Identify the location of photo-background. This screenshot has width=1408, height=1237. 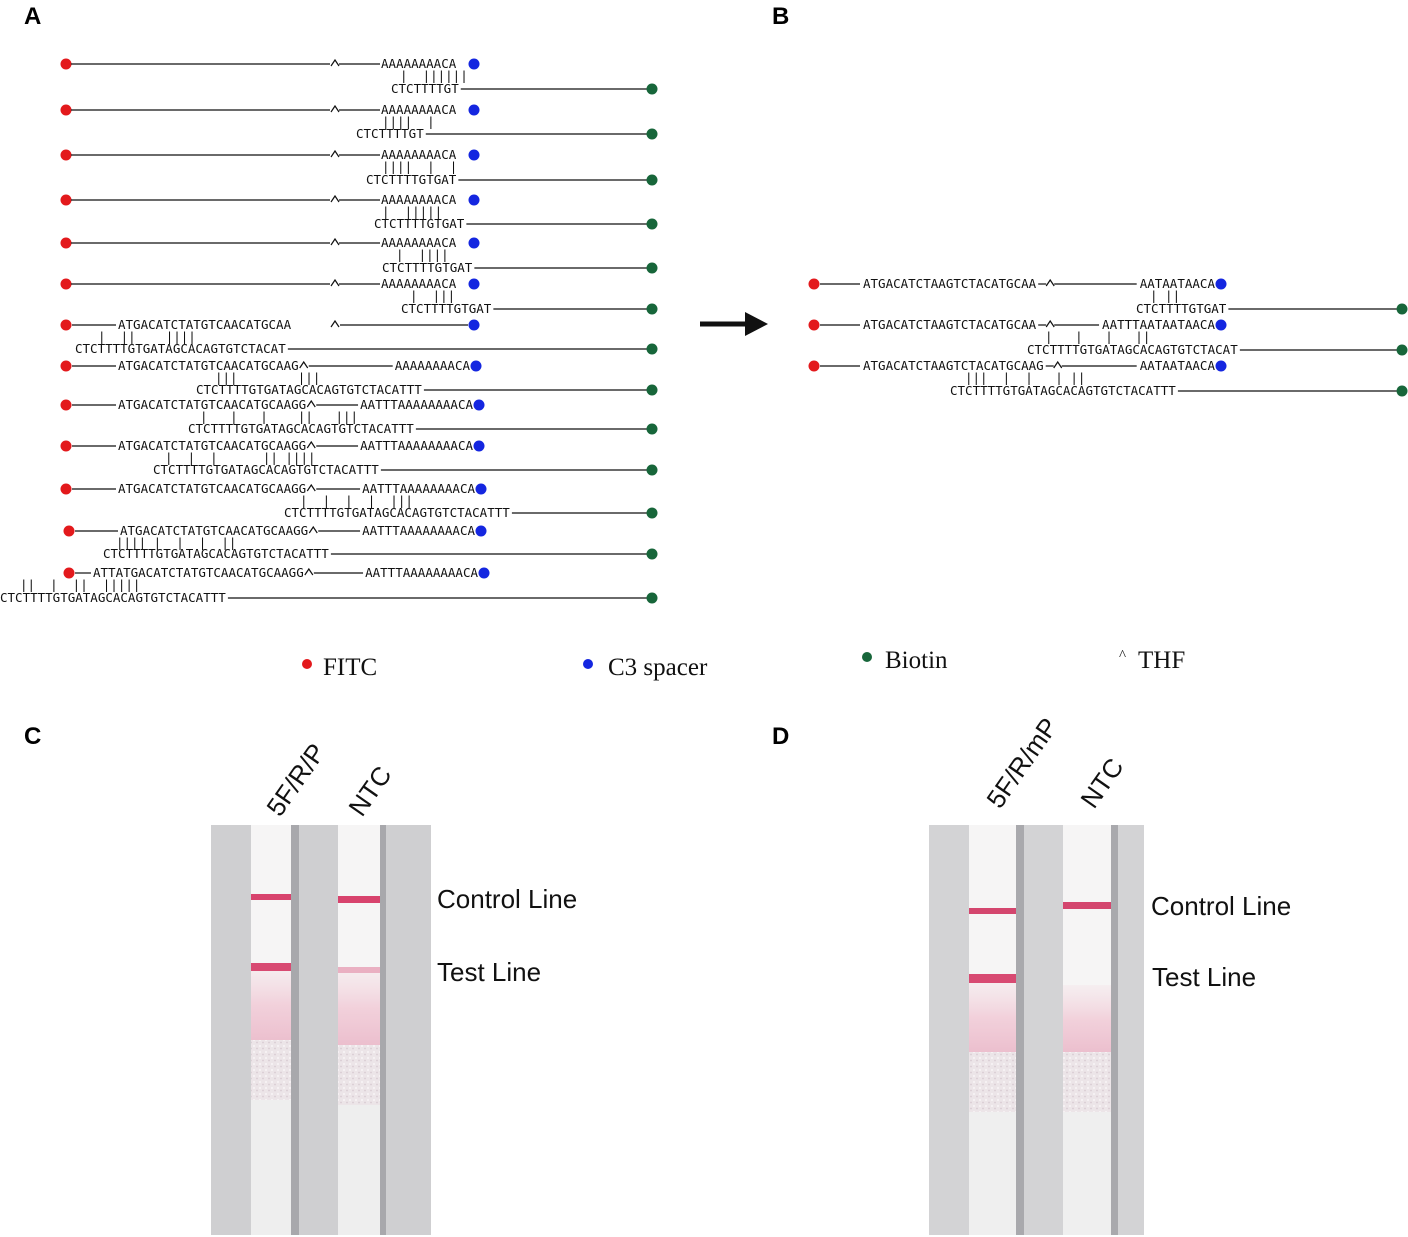
(321, 1030).